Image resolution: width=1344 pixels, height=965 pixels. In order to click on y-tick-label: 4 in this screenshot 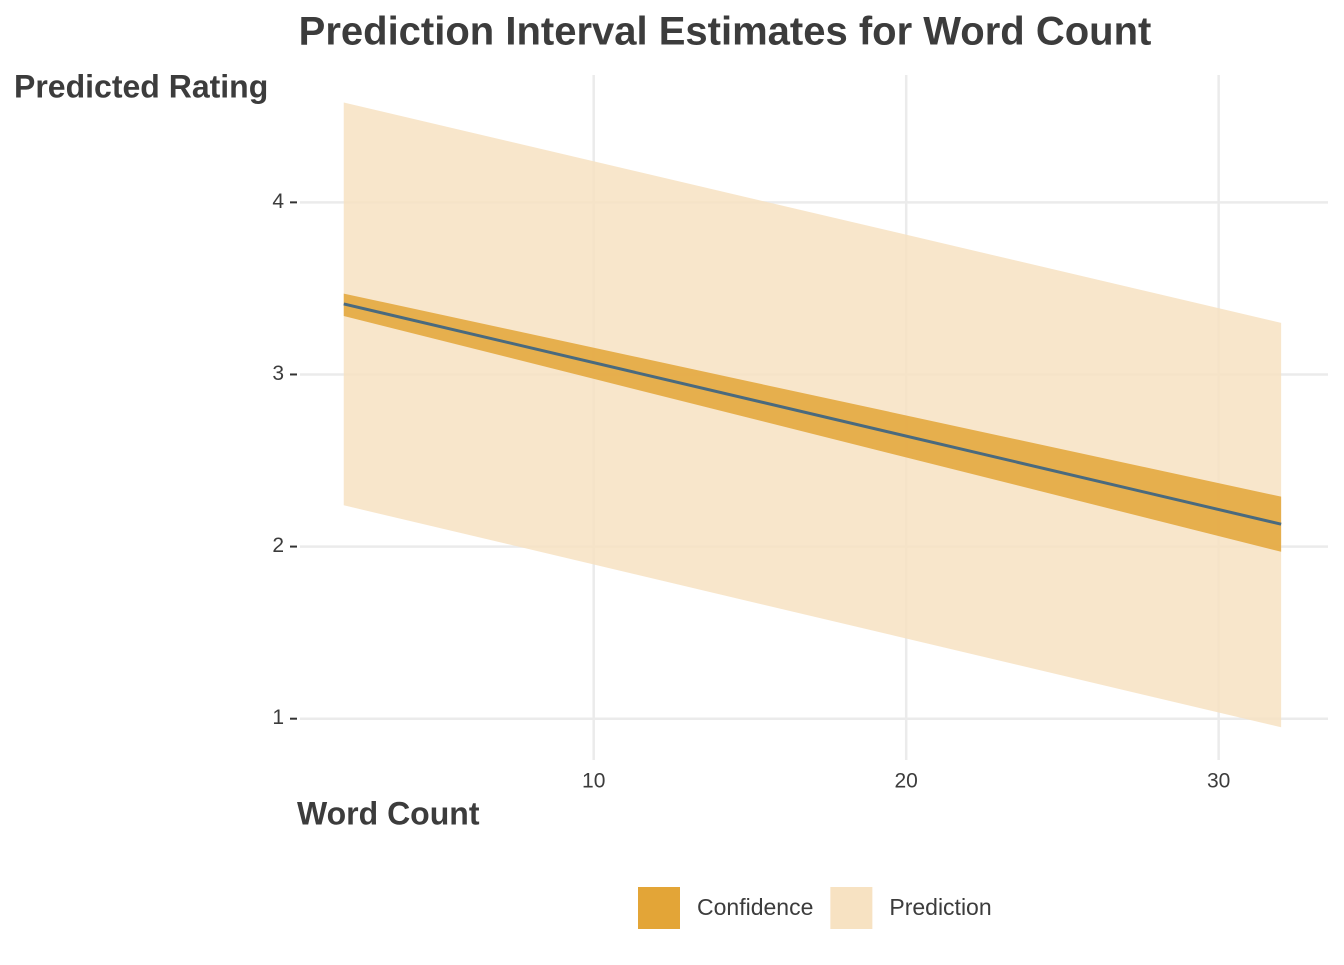, I will do `click(278, 201)`.